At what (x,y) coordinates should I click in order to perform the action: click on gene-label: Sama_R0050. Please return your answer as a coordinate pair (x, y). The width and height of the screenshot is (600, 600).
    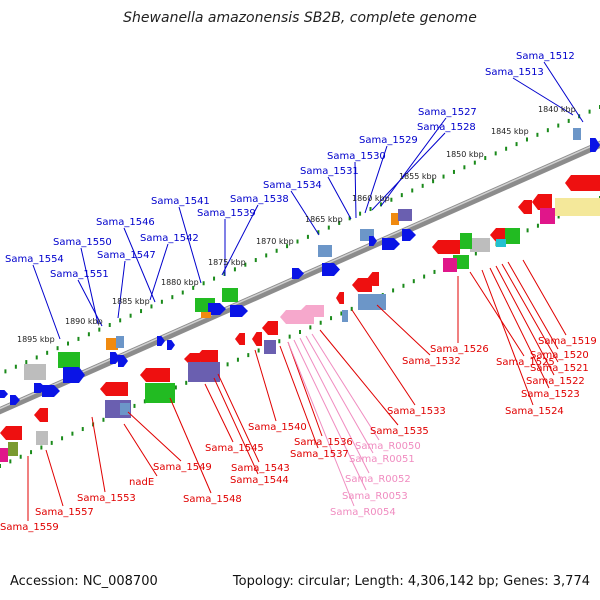
    Looking at the image, I should click on (388, 446).